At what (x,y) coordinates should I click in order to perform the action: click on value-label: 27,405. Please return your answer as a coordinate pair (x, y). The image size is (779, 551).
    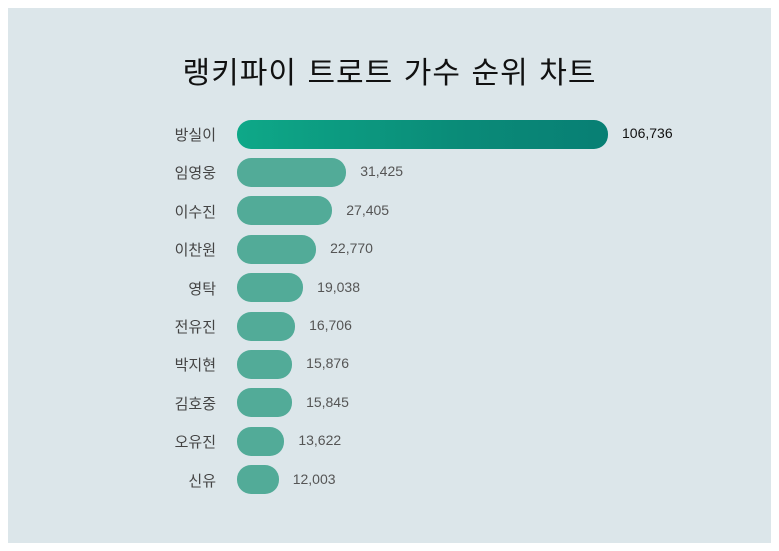
    Looking at the image, I should click on (368, 209).